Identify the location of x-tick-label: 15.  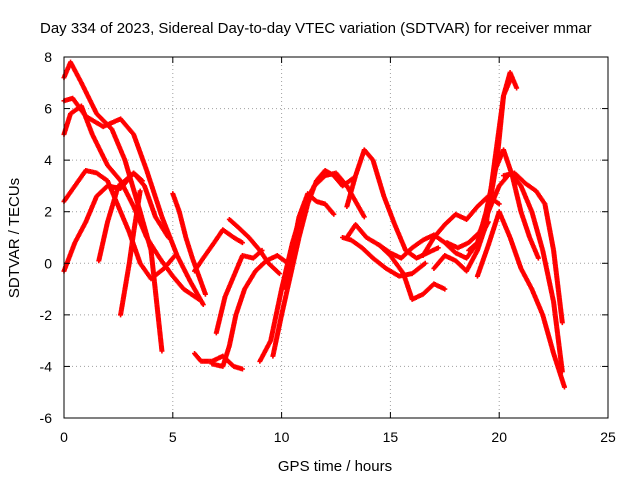
(391, 437).